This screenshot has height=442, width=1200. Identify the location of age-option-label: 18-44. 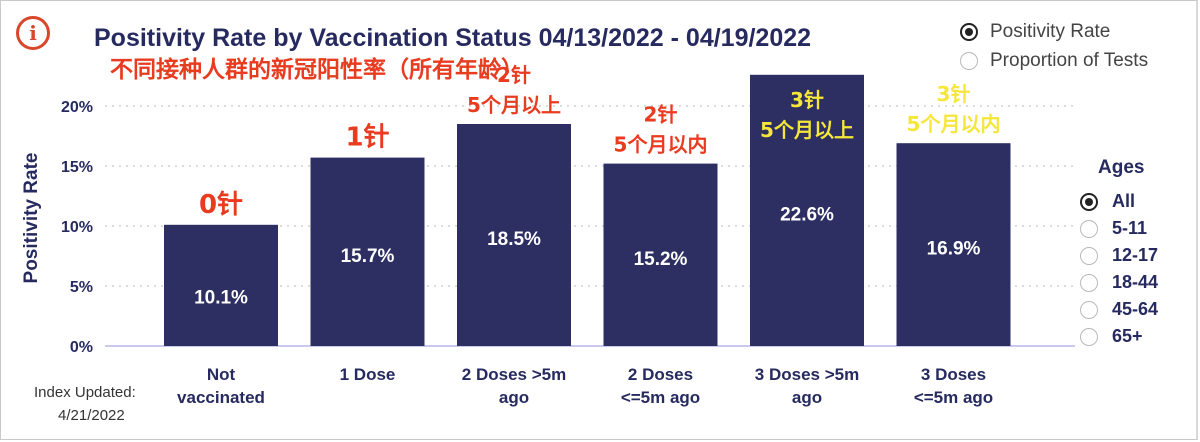
(1135, 282).